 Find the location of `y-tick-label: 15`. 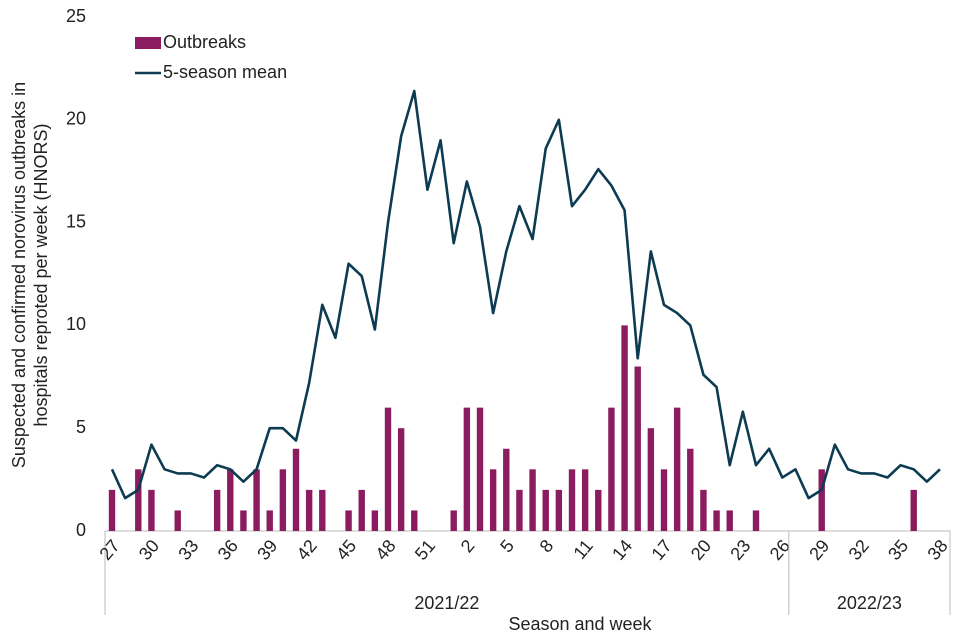

y-tick-label: 15 is located at coordinates (76, 221).